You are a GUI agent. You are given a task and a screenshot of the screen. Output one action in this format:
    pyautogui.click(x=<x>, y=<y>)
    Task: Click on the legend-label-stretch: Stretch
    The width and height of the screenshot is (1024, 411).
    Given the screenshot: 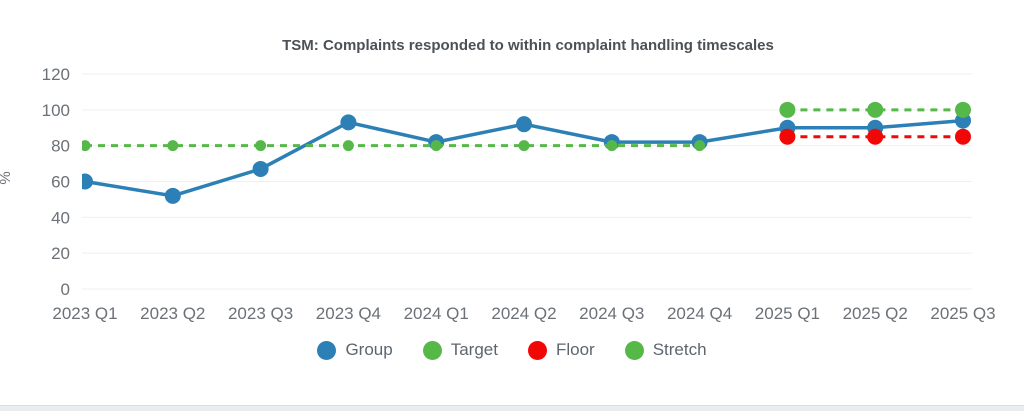 What is the action you would take?
    pyautogui.click(x=679, y=349)
    